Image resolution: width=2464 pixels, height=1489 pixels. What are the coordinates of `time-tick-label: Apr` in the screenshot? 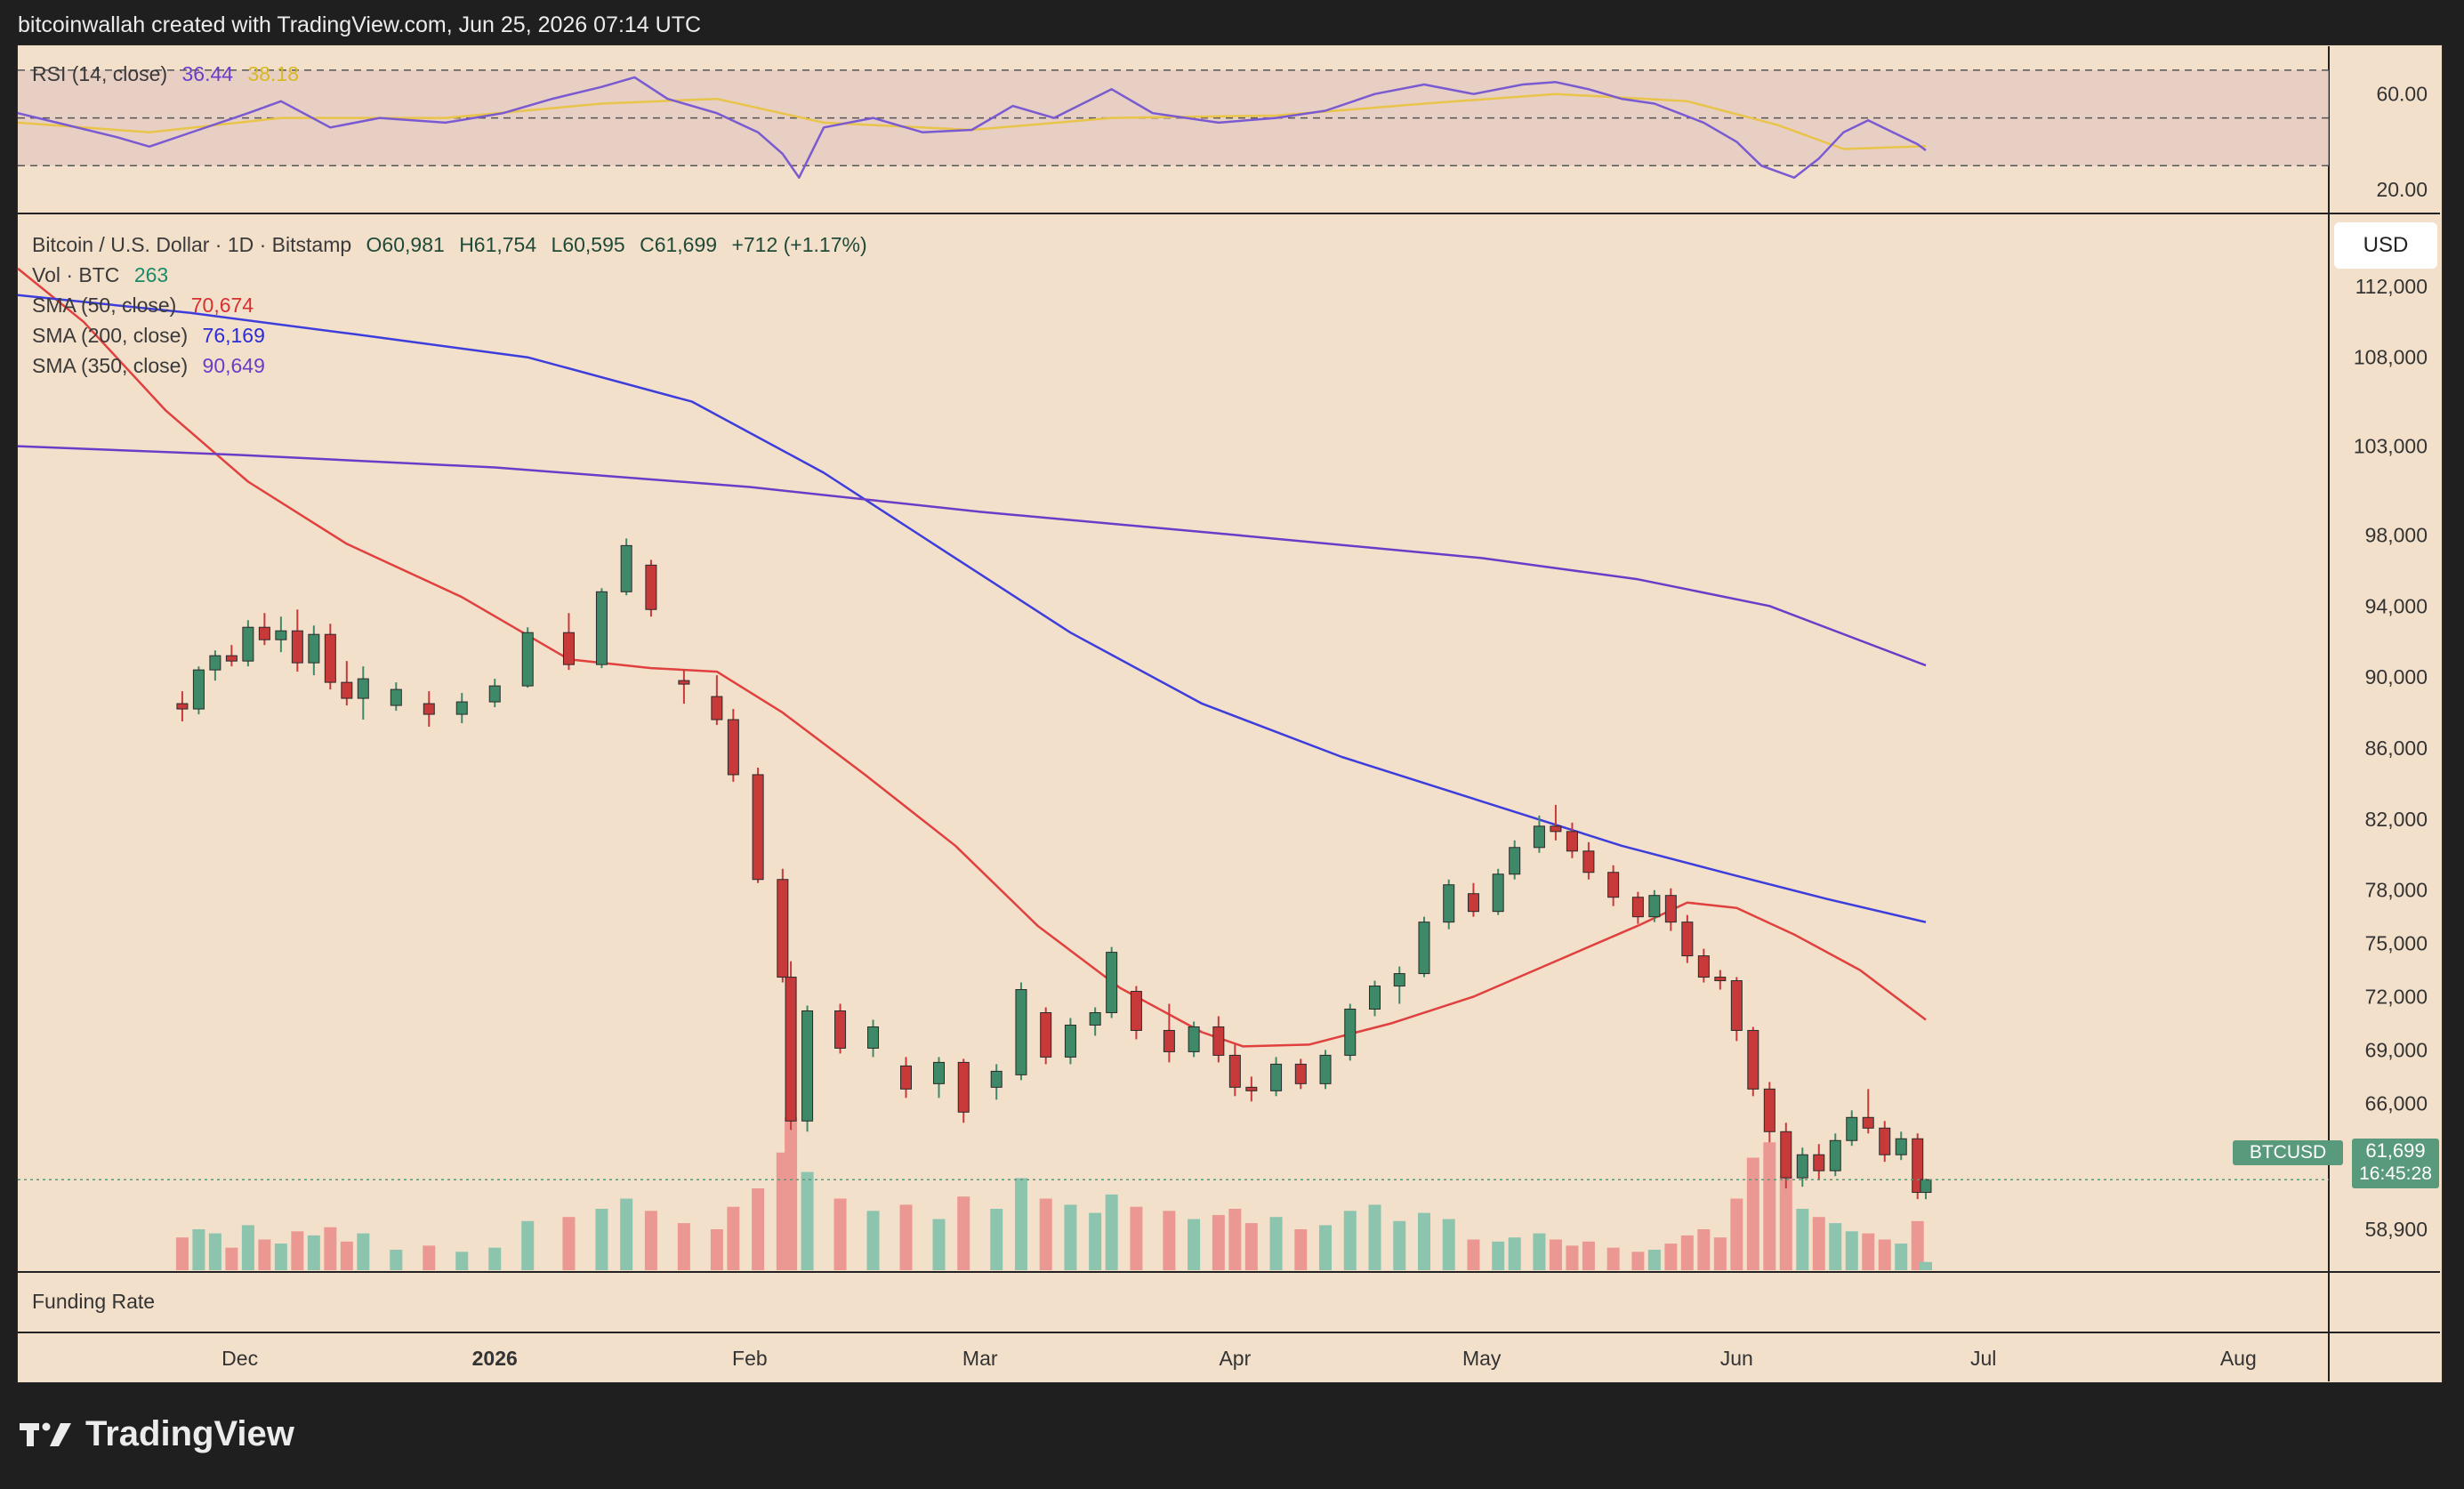 It's located at (1235, 1358).